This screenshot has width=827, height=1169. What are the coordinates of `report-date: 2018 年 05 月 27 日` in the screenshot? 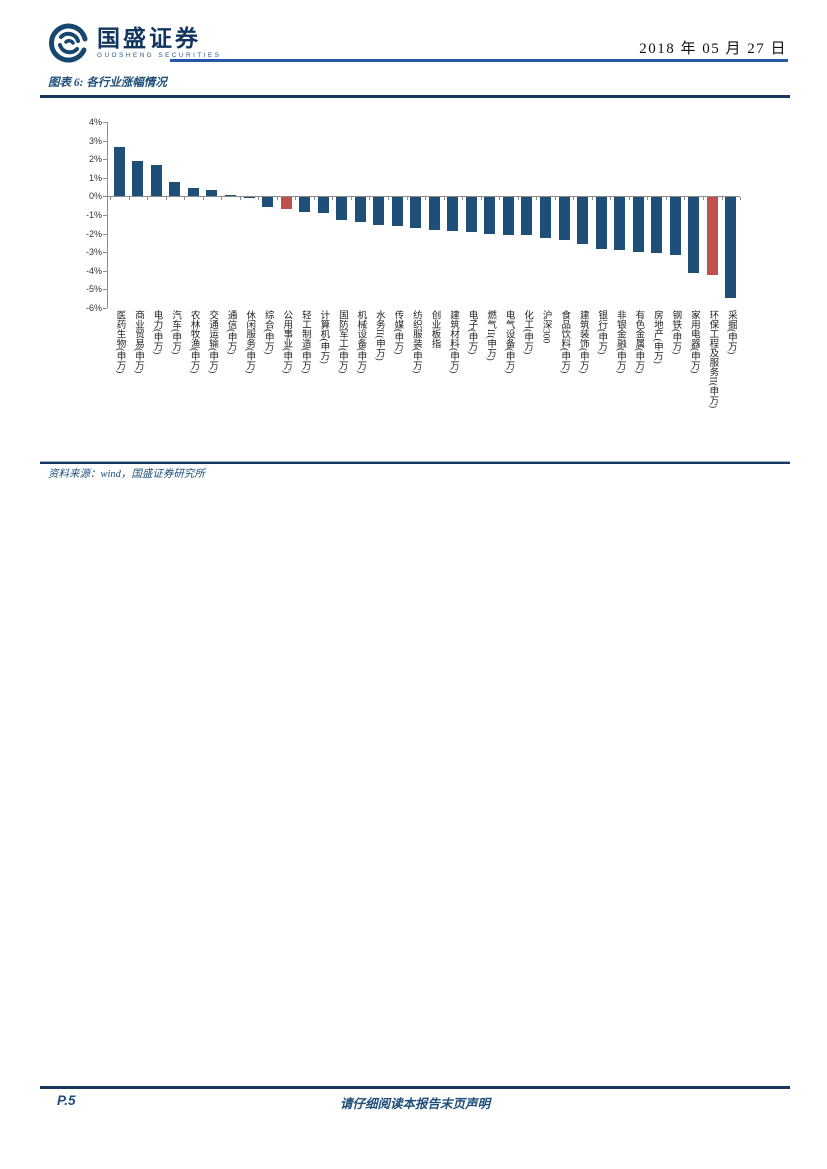 It's located at (713, 49).